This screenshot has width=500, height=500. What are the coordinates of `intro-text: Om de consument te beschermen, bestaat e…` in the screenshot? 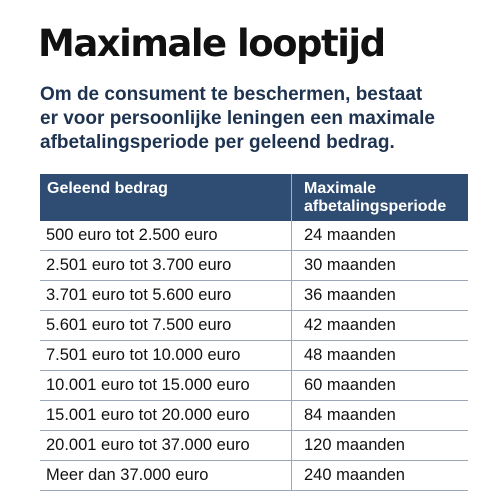 It's located at (260, 119).